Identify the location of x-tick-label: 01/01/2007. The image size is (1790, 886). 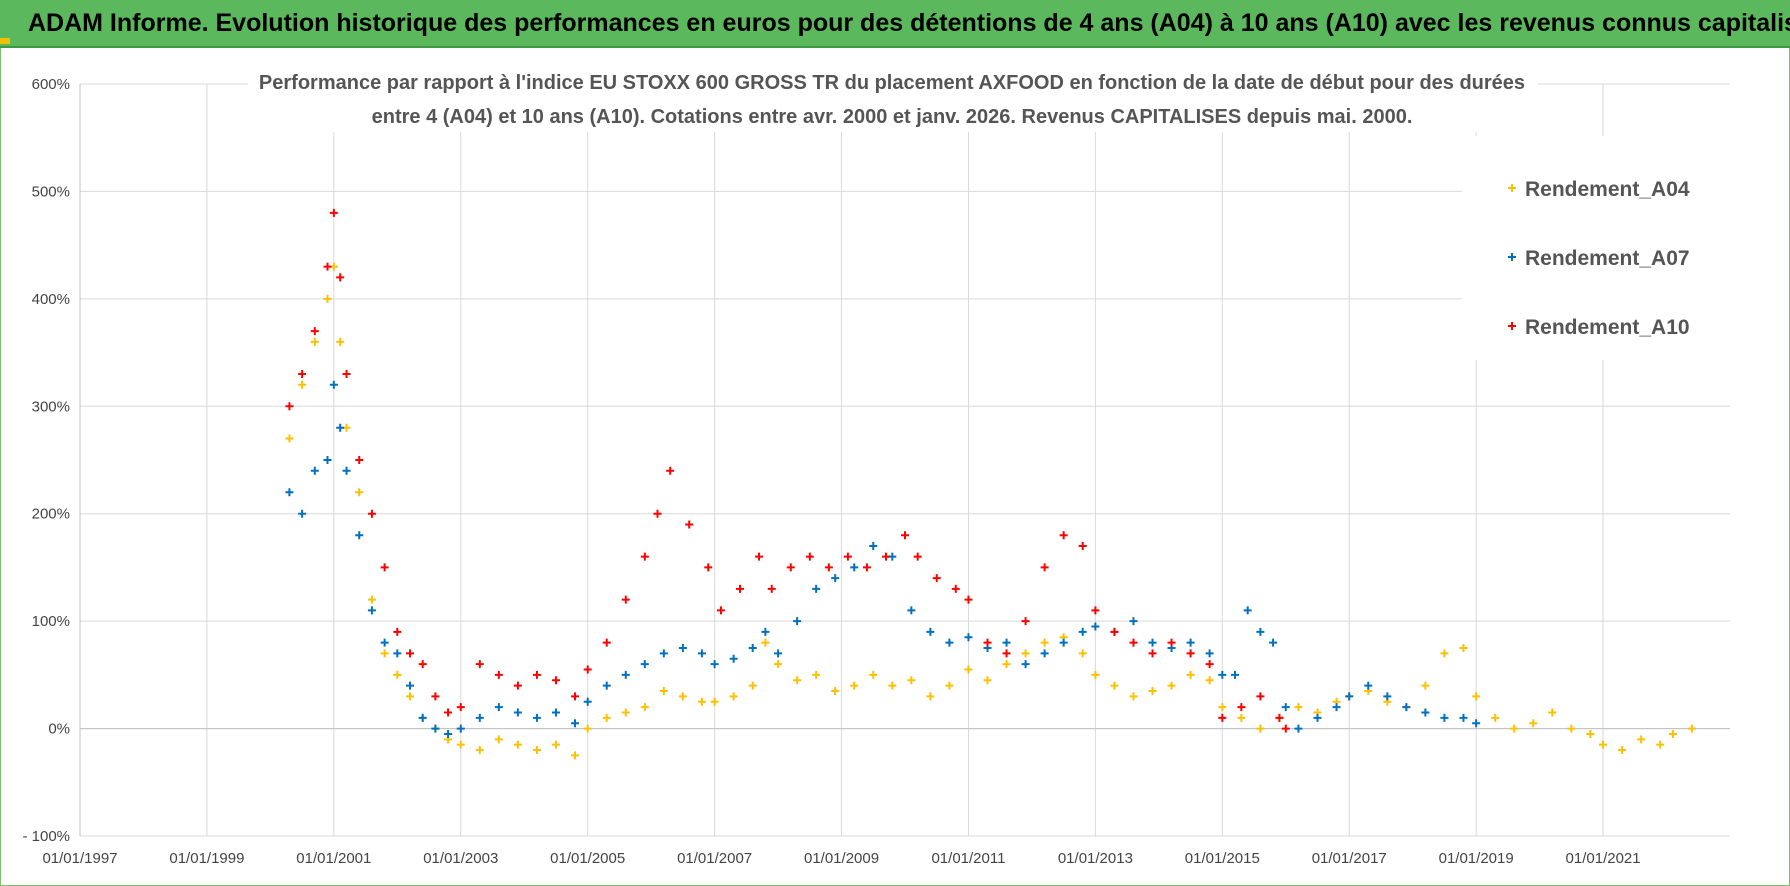
(714, 858).